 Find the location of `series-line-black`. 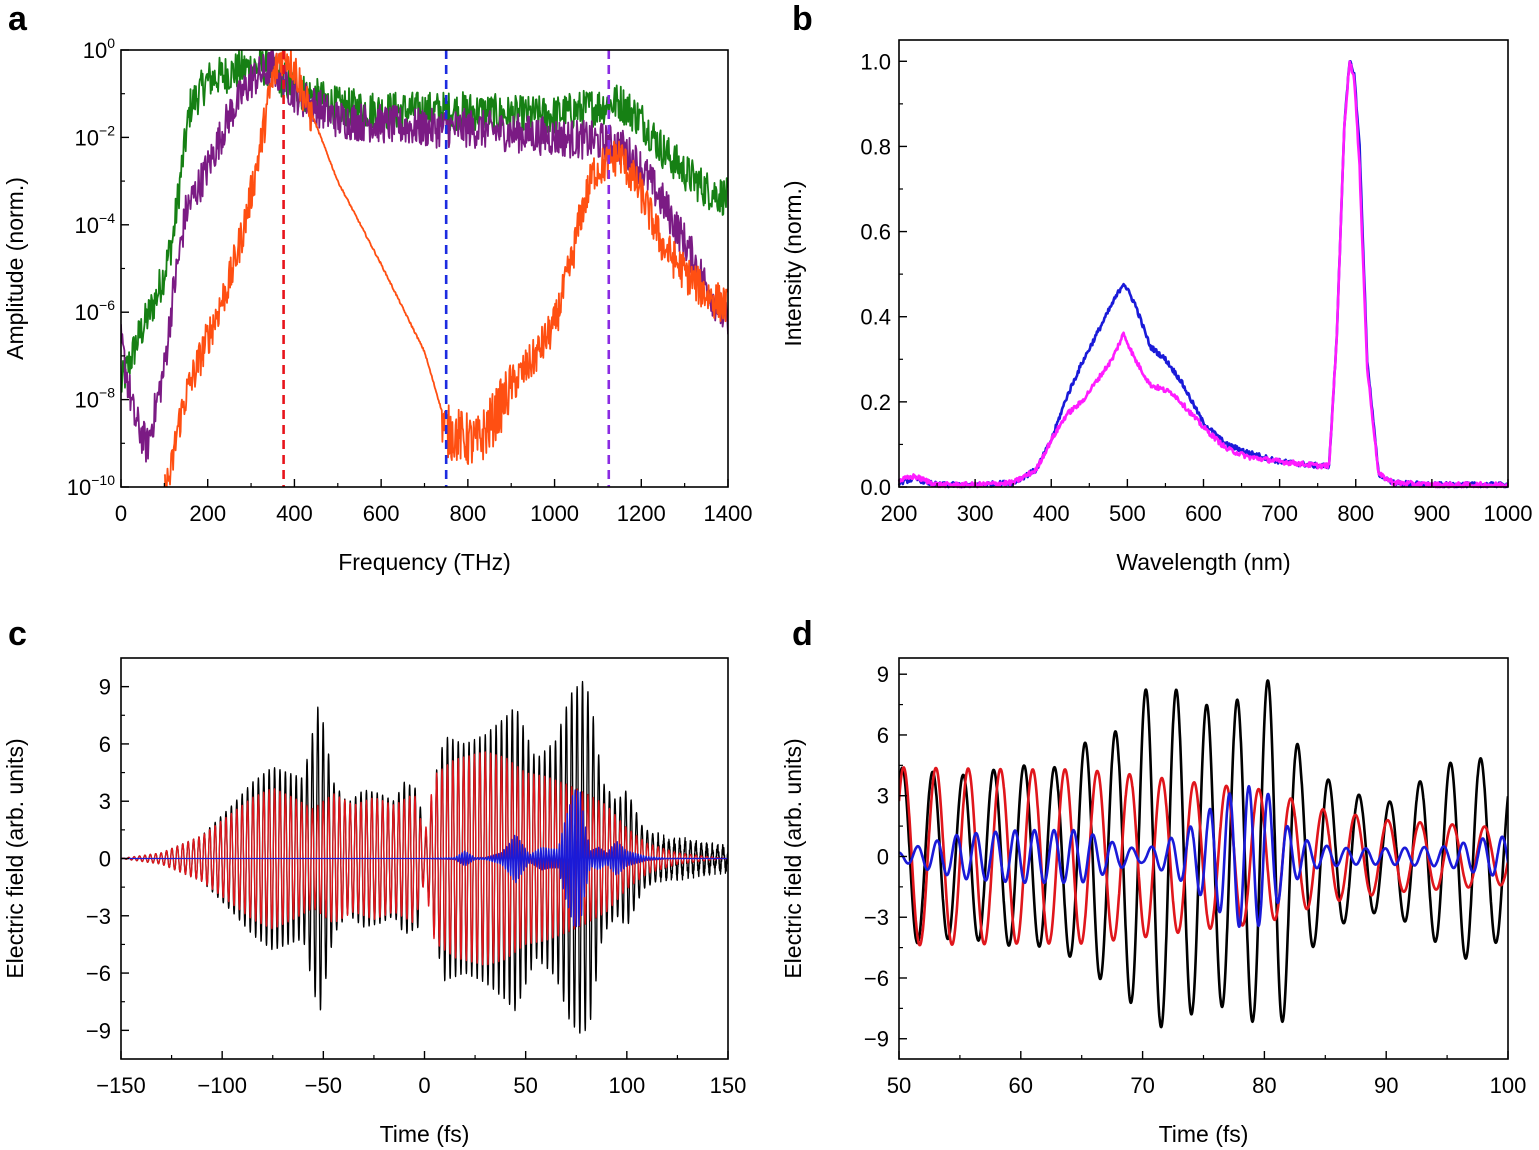

series-line-black is located at coordinates (1203, 854).